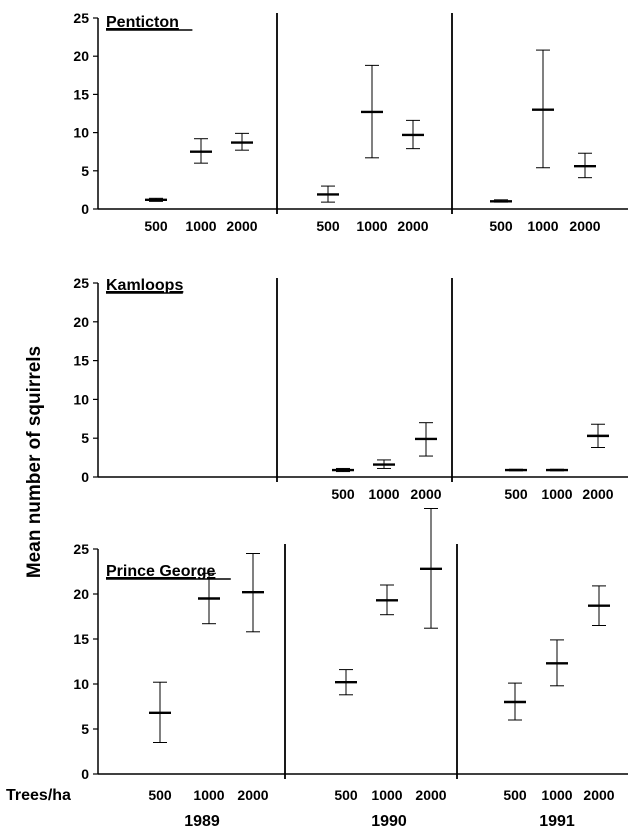 Image resolution: width=633 pixels, height=834 pixels. Describe the element at coordinates (389, 821) in the screenshot. I see `year-label: 1990` at that location.